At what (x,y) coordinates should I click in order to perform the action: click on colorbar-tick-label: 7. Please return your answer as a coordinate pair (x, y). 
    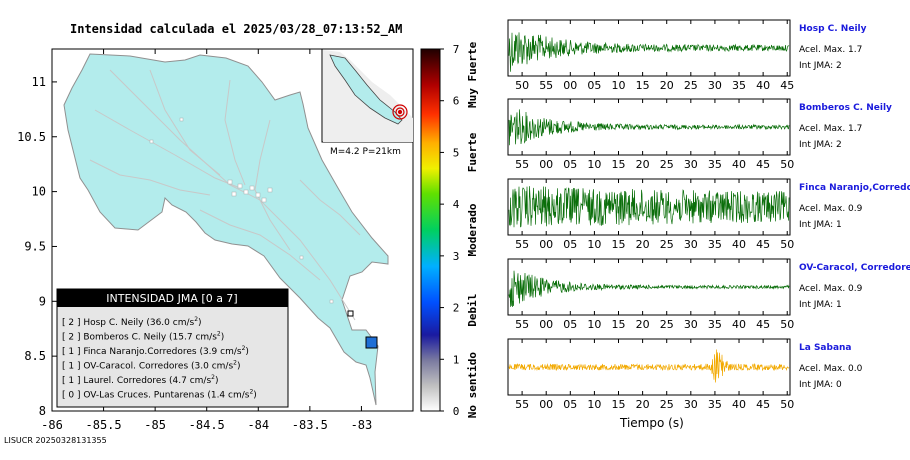
    Looking at the image, I should click on (456, 49).